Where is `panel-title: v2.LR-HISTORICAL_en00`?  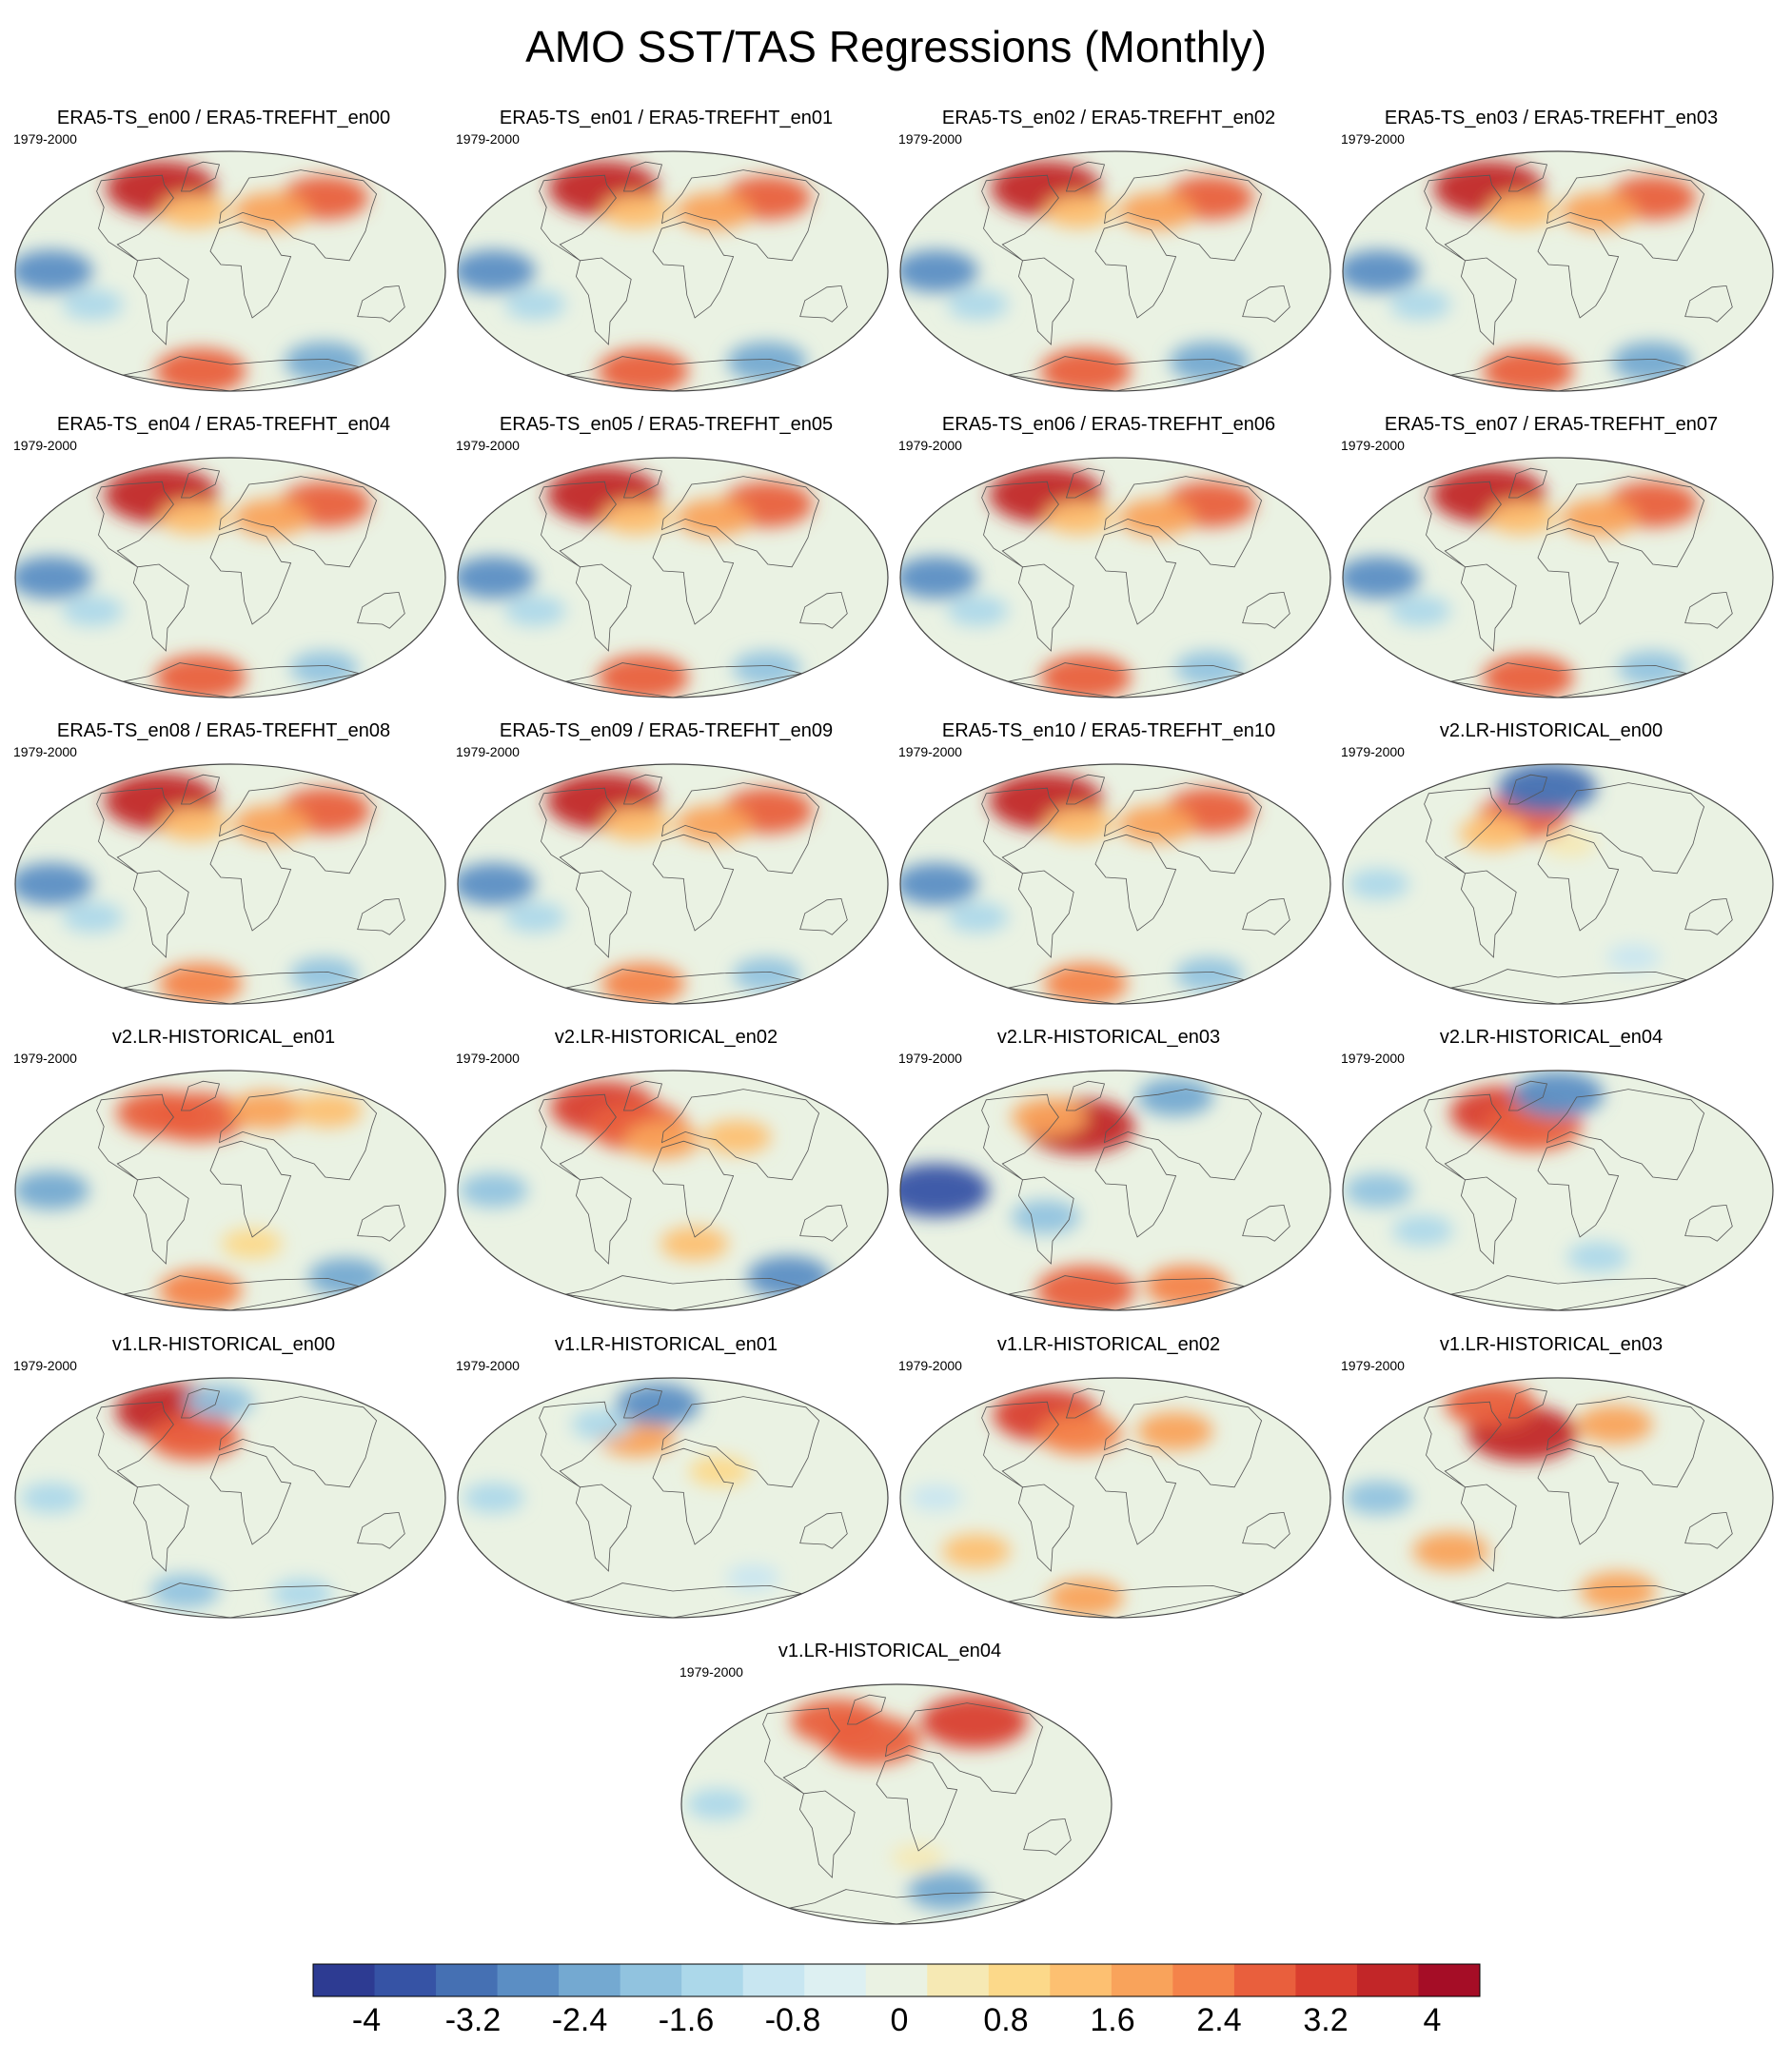 panel-title: v2.LR-HISTORICAL_en00 is located at coordinates (1551, 730).